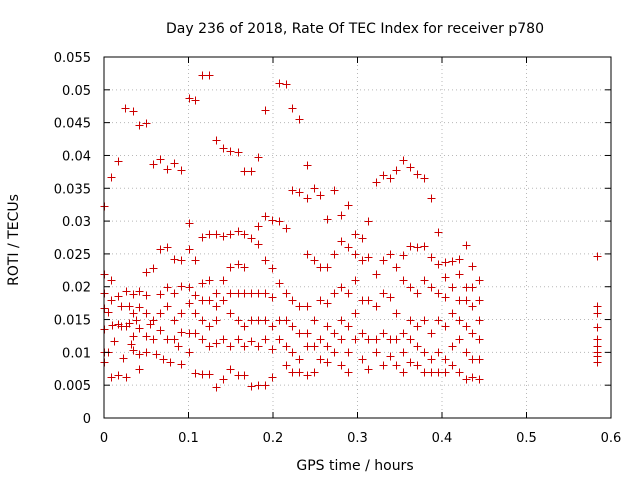 The height and width of the screenshot is (480, 640). I want to click on y-tick-label: 0, so click(87, 419).